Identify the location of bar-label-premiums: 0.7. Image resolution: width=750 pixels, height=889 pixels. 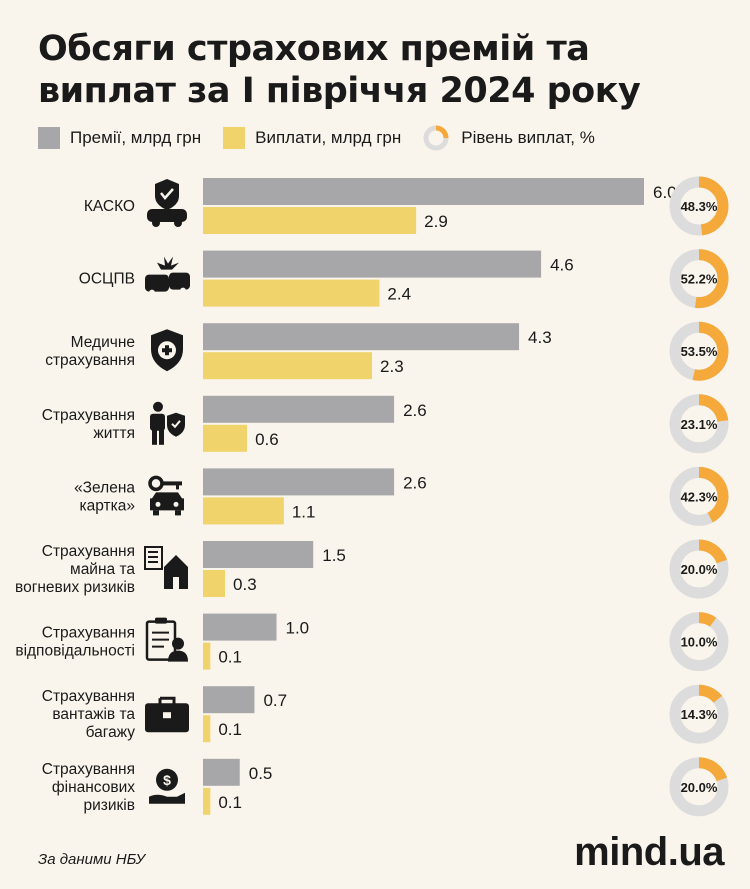
(275, 700).